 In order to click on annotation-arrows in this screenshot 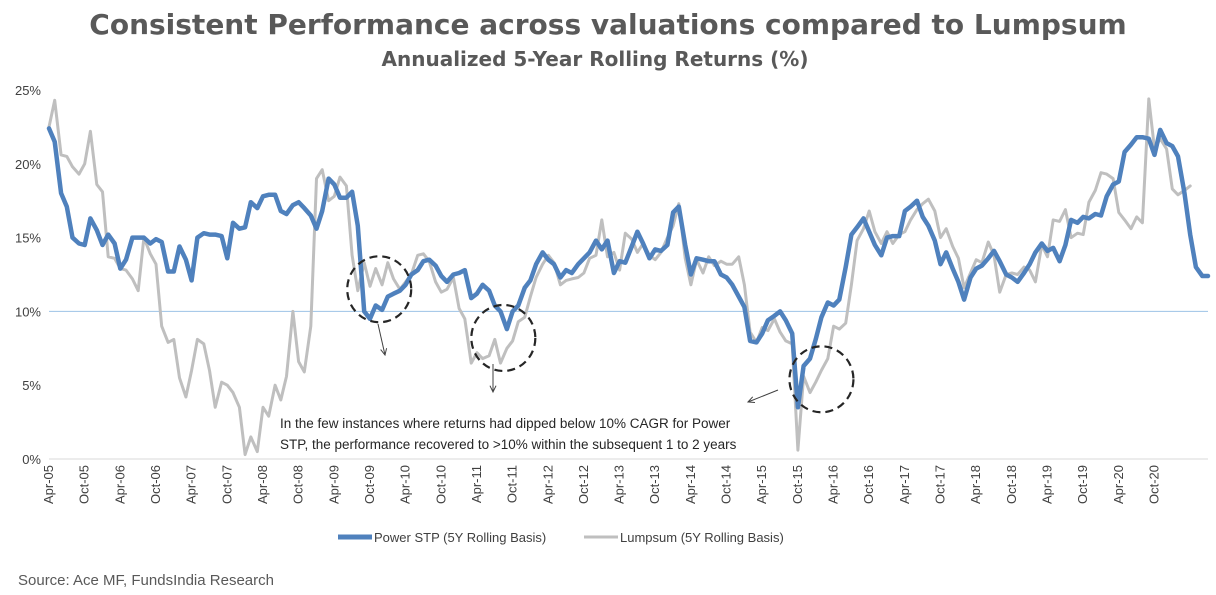, I will do `click(578, 363)`.